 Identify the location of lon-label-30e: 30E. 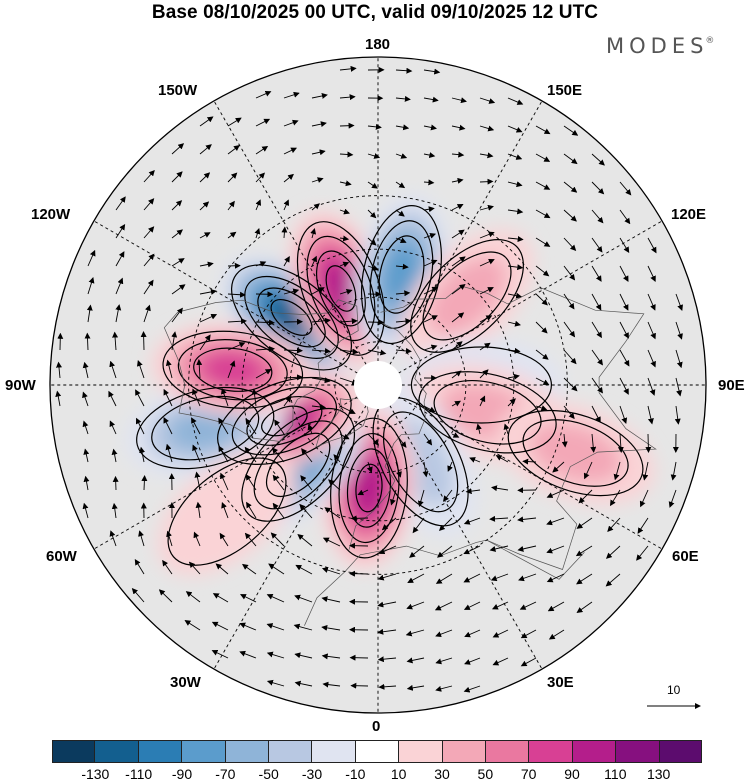
(560, 682).